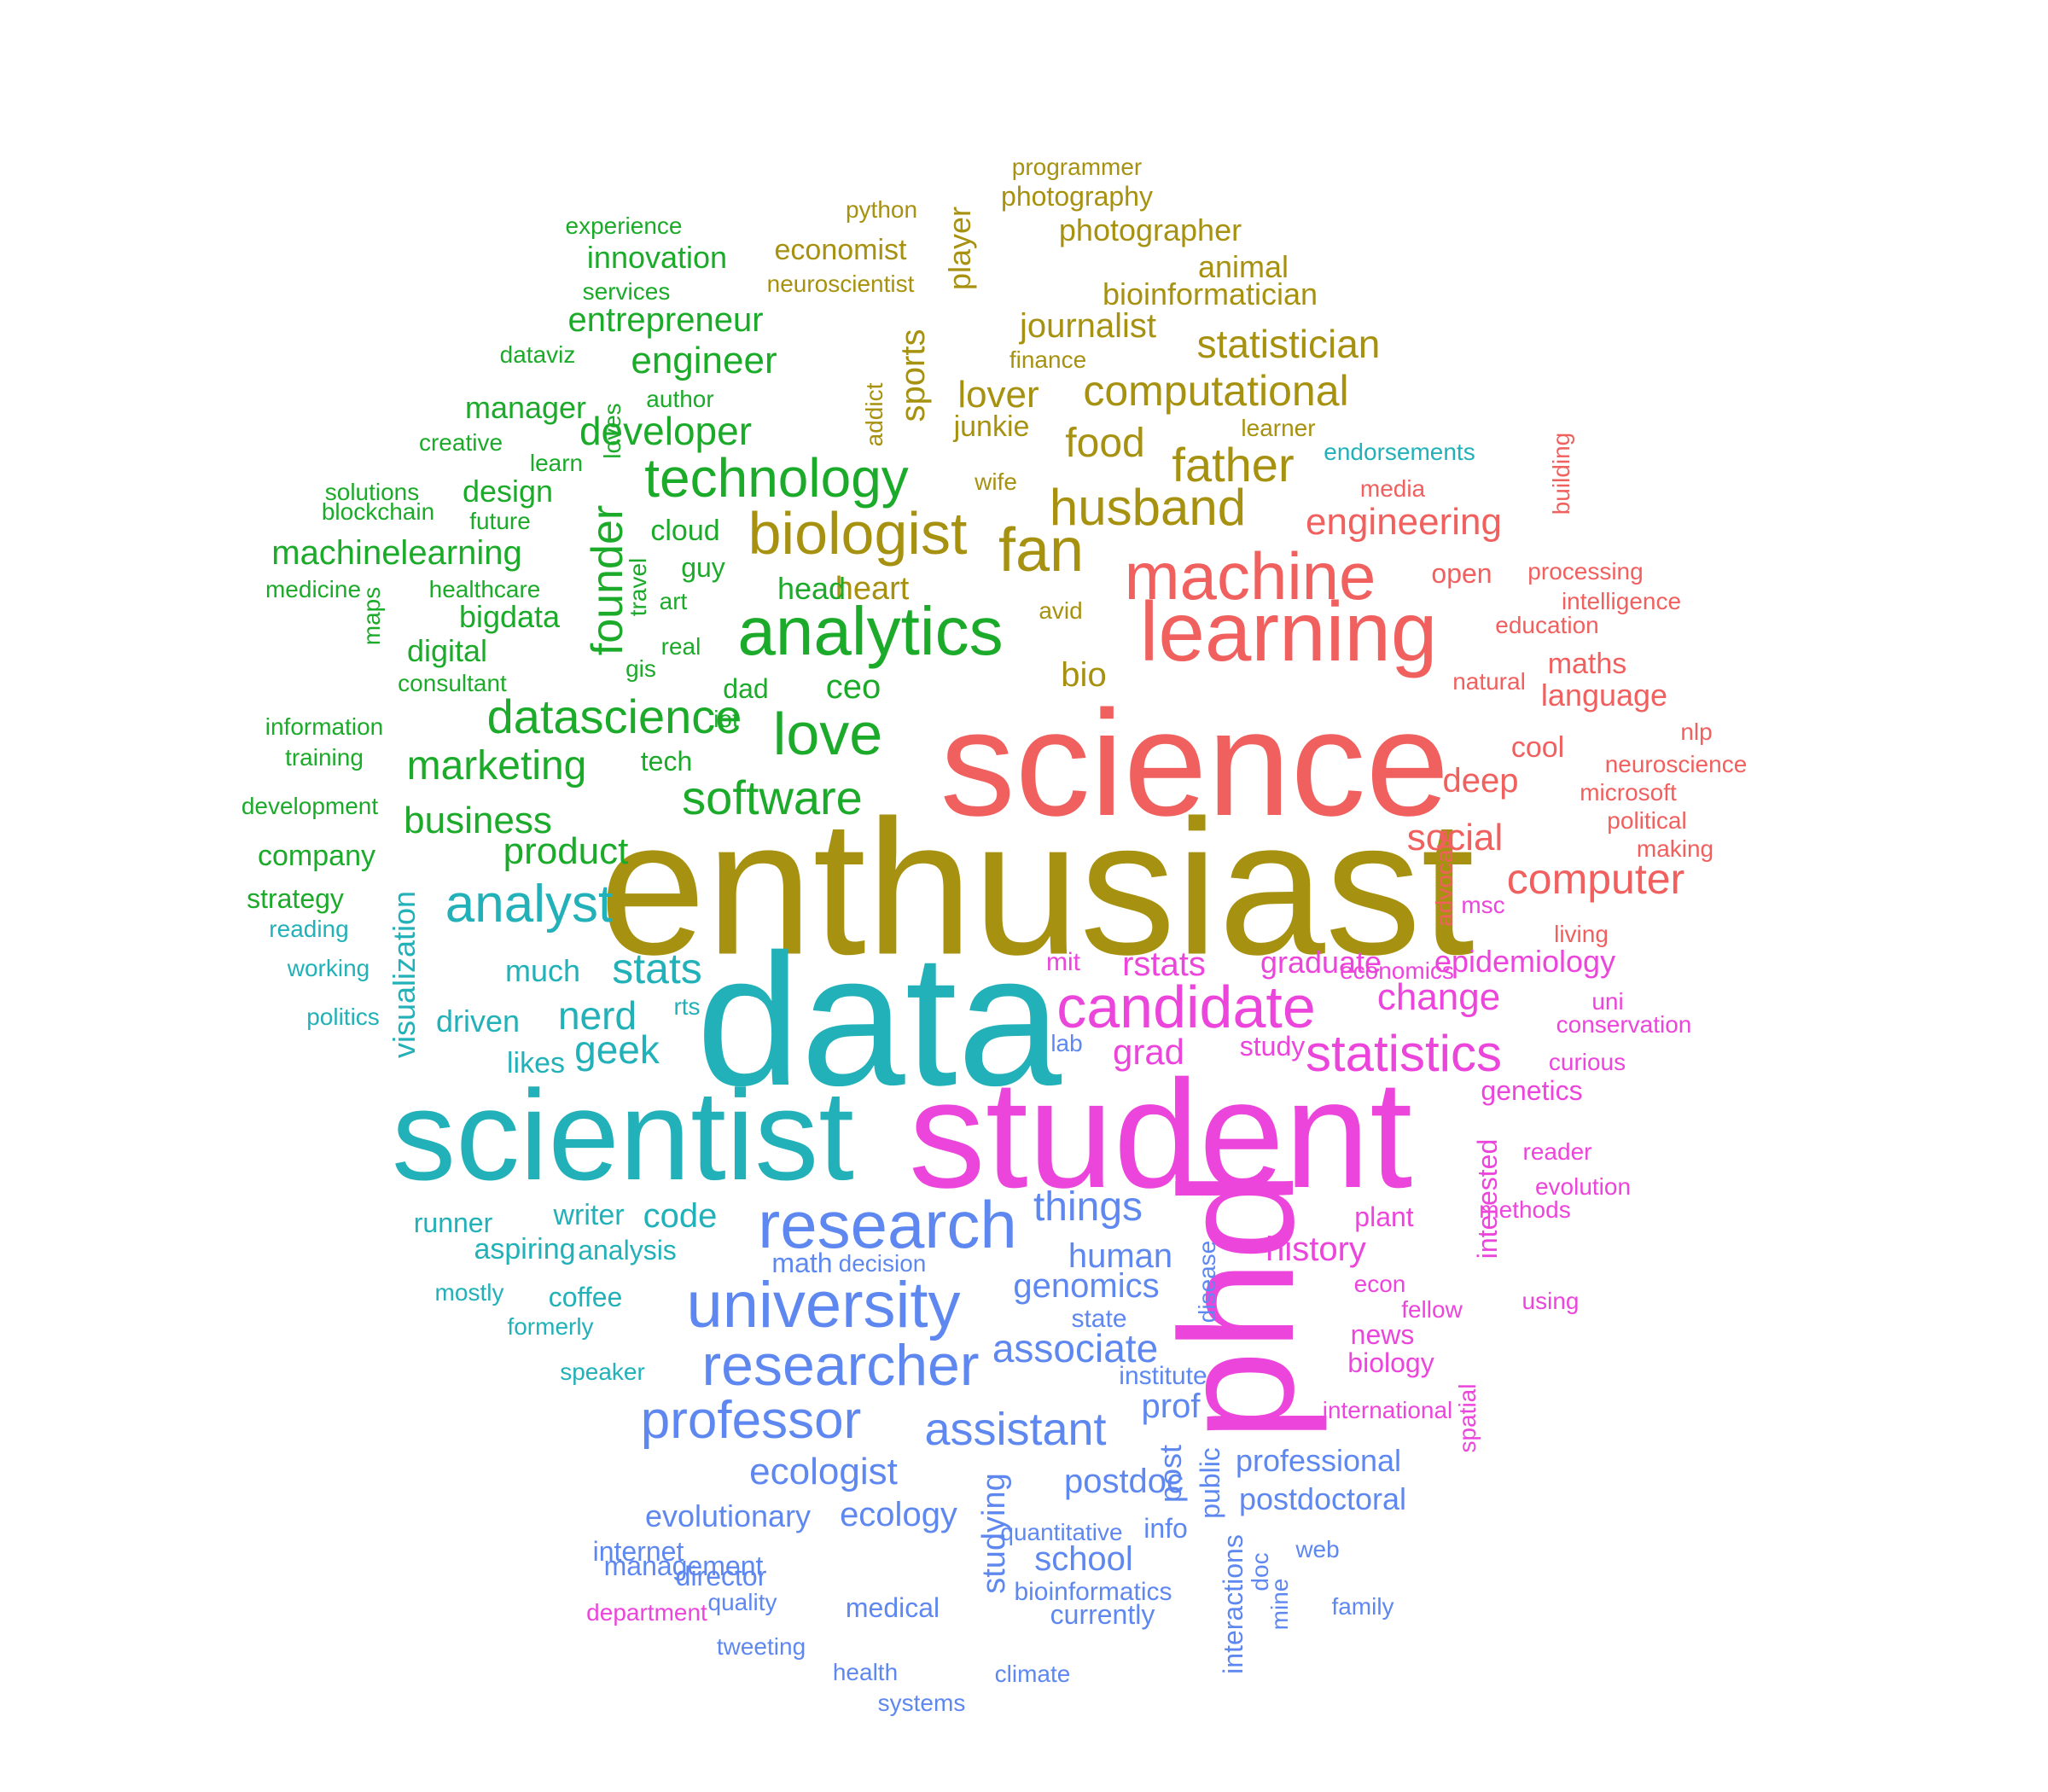 Image resolution: width=2048 pixels, height=1792 pixels. I want to click on word-programmer: programmer, so click(1077, 167).